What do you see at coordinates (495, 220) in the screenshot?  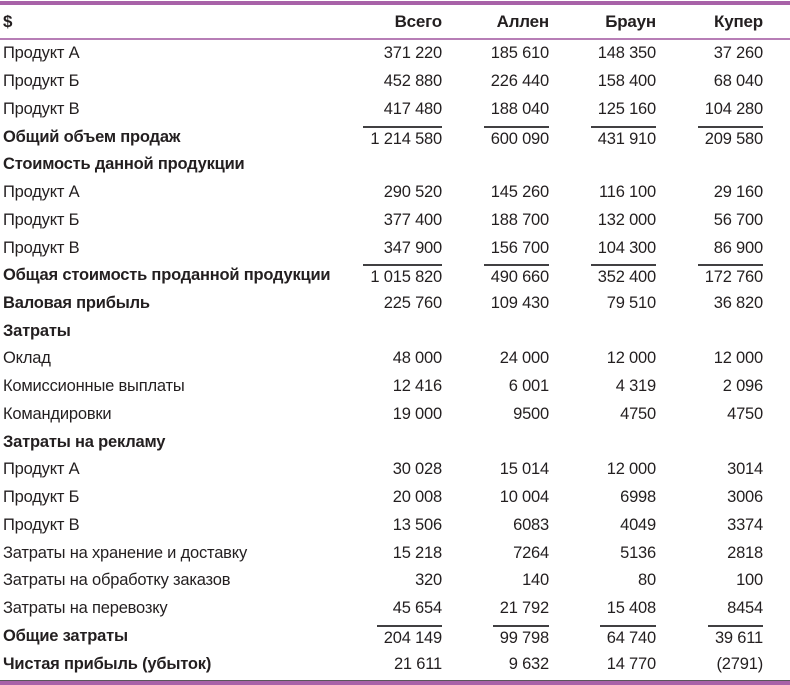 I see `value-cell: 188 700` at bounding box center [495, 220].